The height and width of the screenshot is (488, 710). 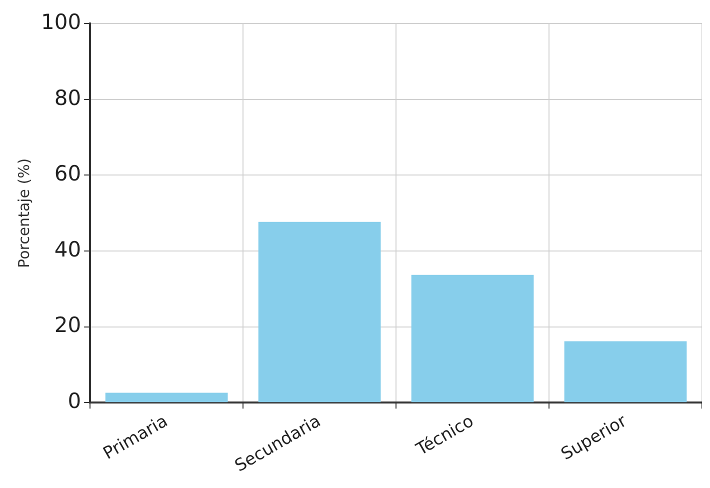 I want to click on y-tick-label: 20, so click(x=68, y=325).